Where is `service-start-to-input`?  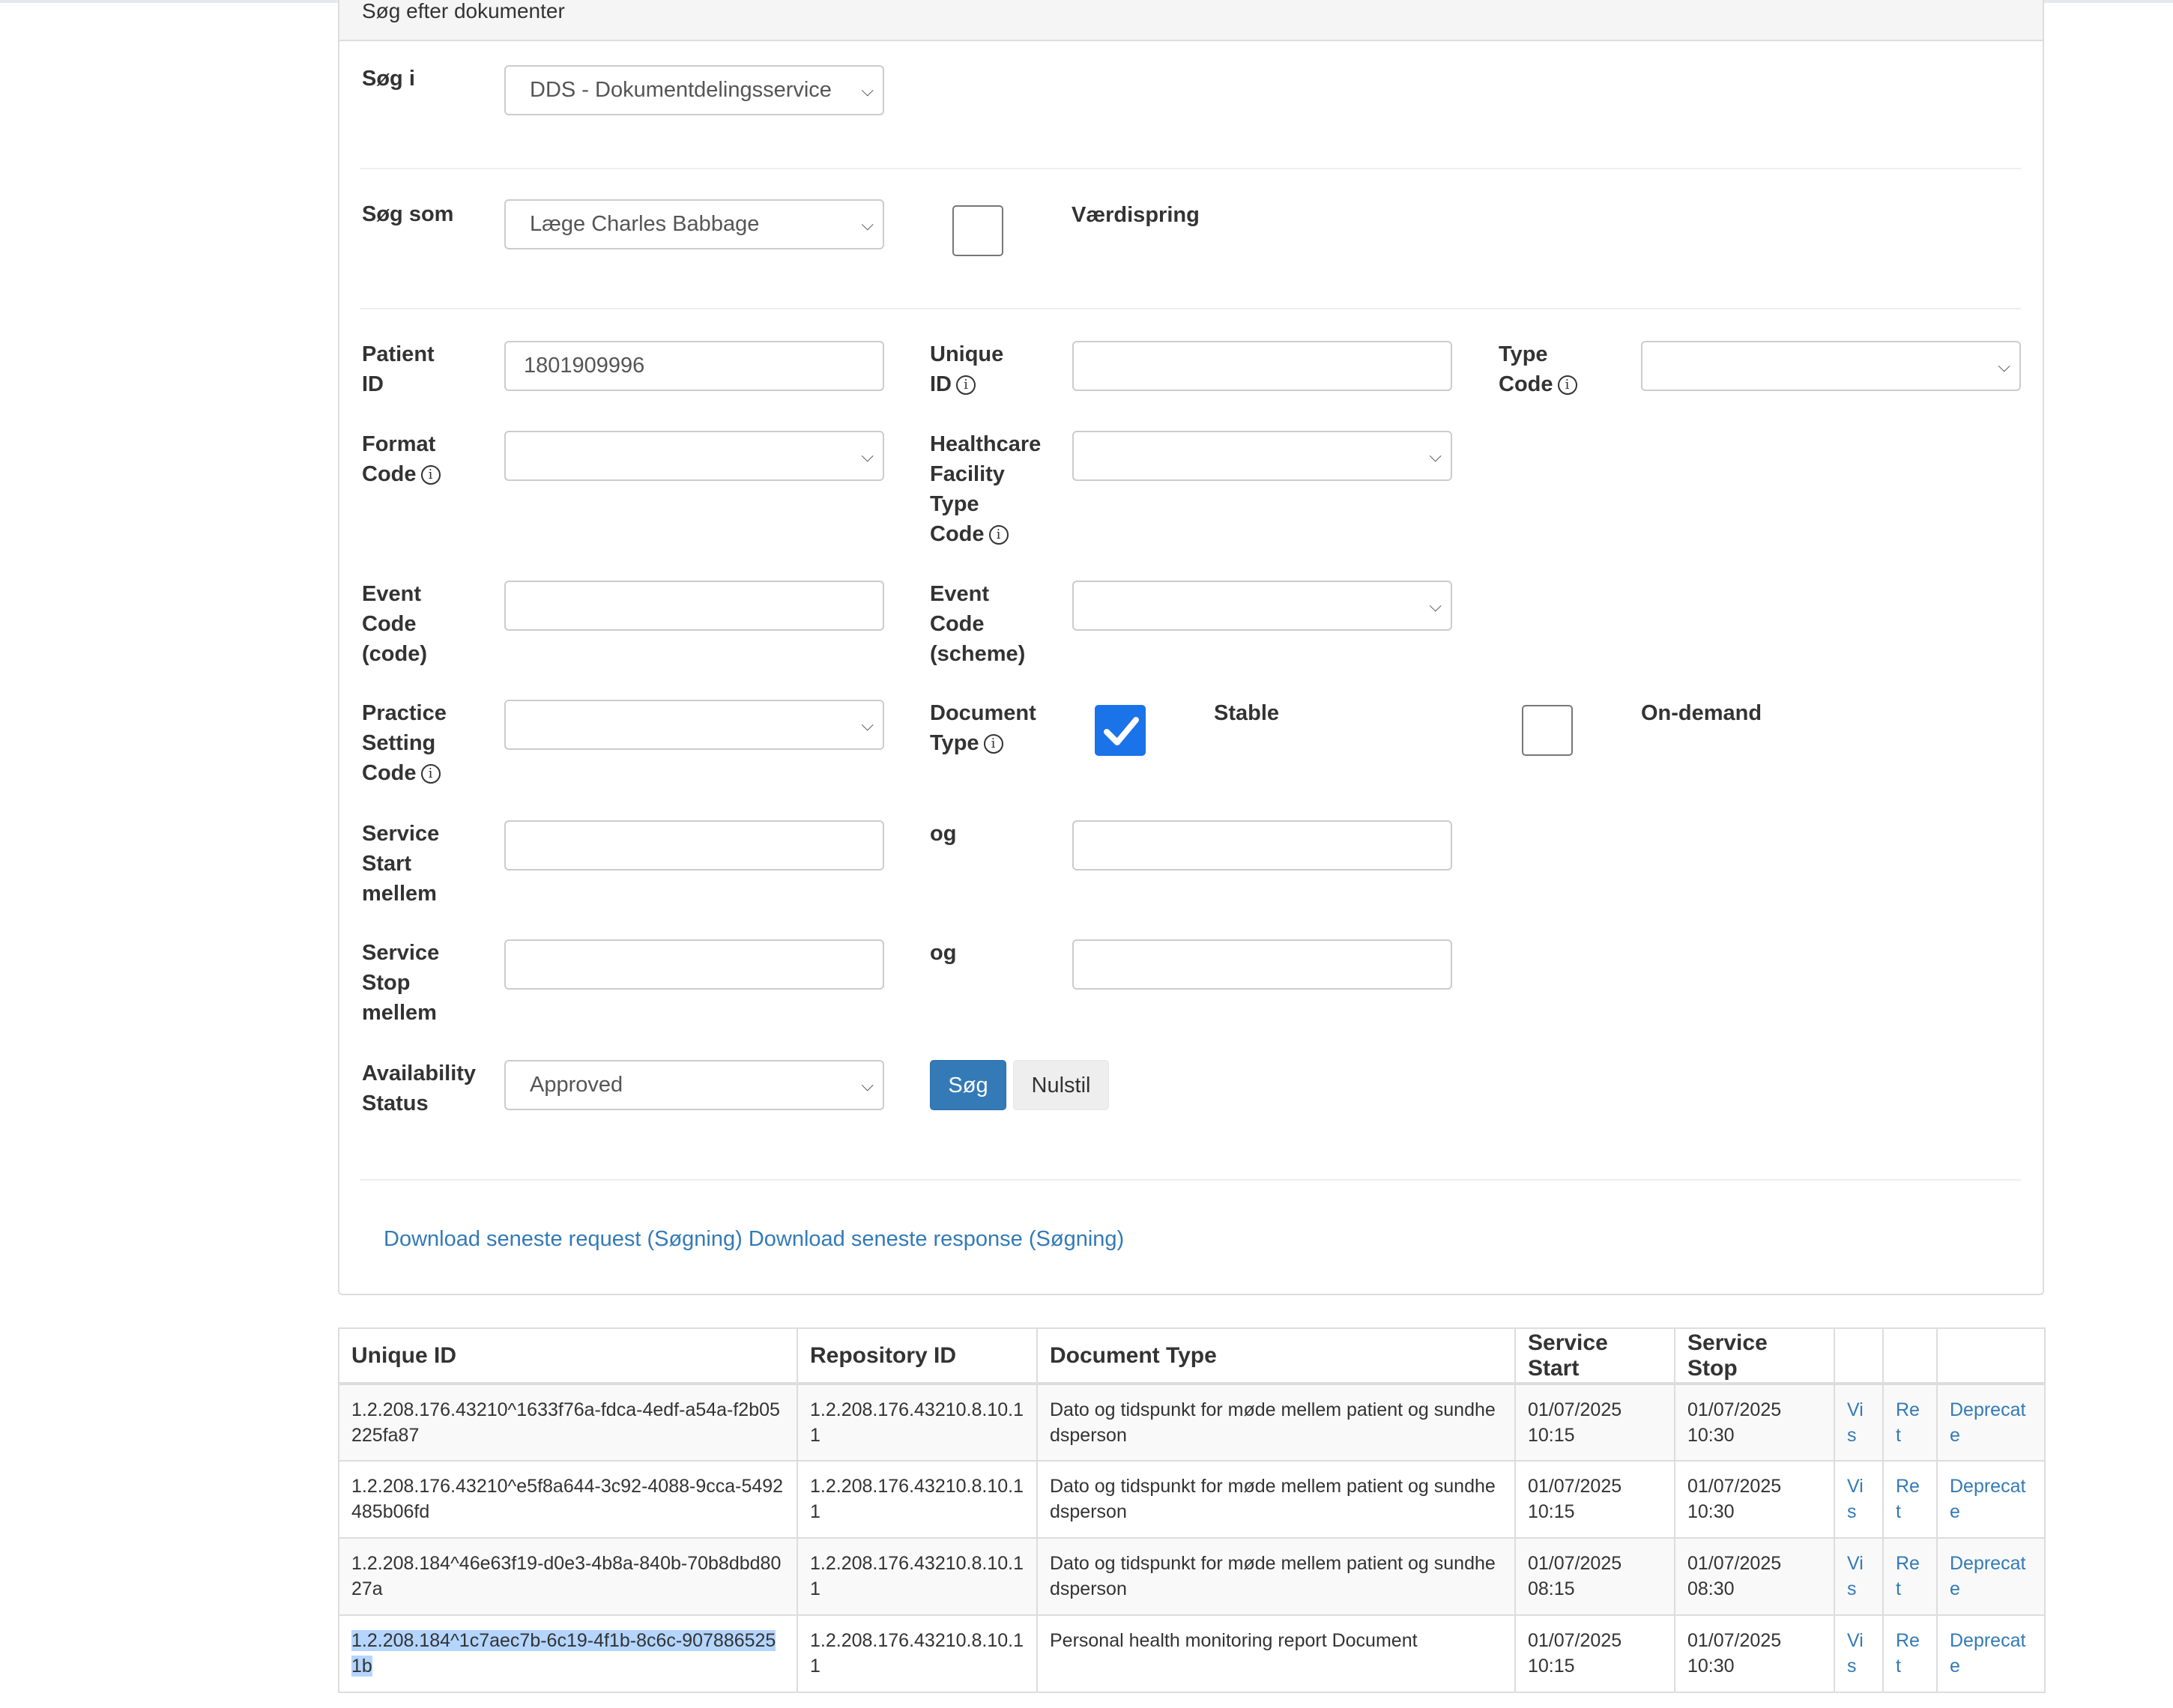 service-start-to-input is located at coordinates (1262, 845).